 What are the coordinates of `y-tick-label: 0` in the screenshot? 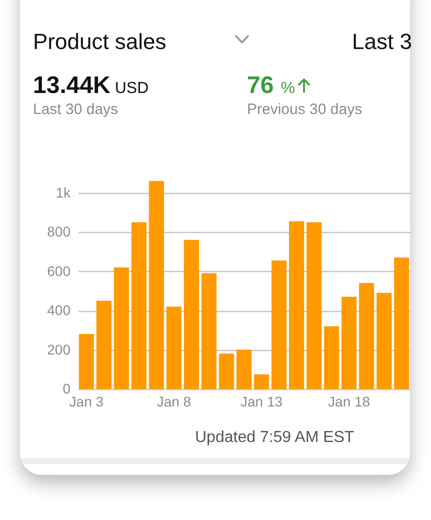 It's located at (66, 388).